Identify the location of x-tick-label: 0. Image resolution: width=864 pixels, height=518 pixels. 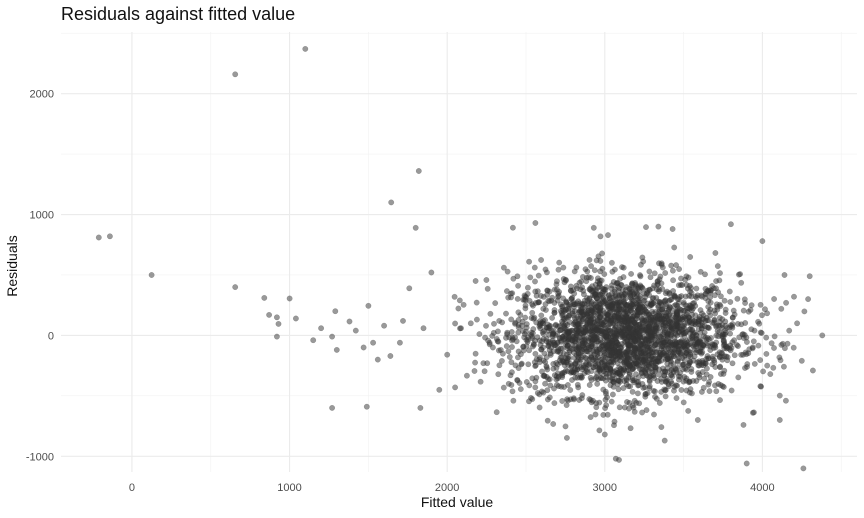
(132, 488).